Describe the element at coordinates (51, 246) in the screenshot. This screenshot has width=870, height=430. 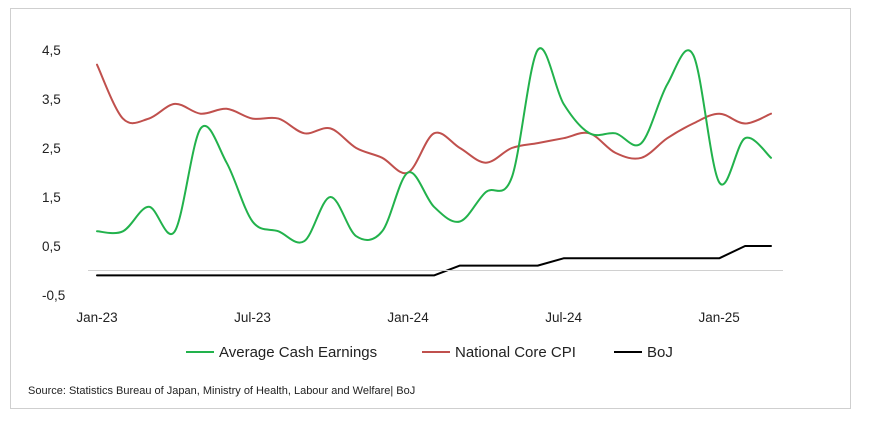
I see `y-tick-label: 0,5` at that location.